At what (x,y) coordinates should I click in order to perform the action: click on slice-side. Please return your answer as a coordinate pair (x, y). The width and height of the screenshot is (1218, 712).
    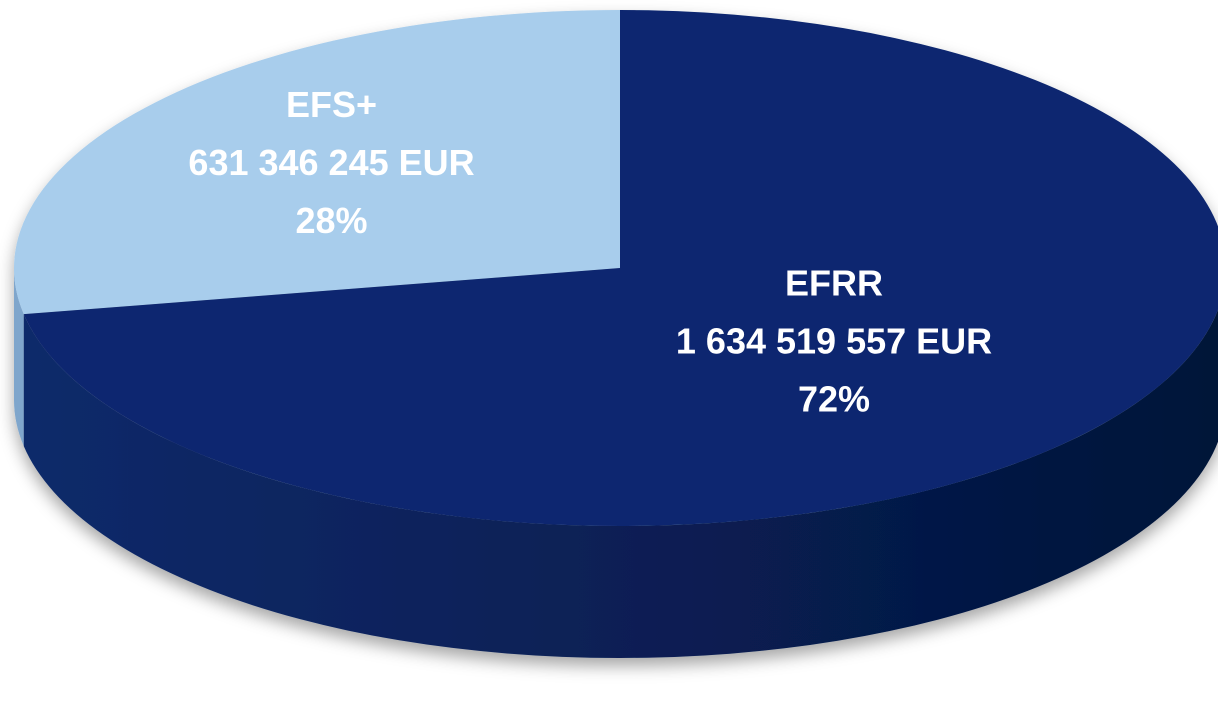
    Looking at the image, I should click on (19, 357).